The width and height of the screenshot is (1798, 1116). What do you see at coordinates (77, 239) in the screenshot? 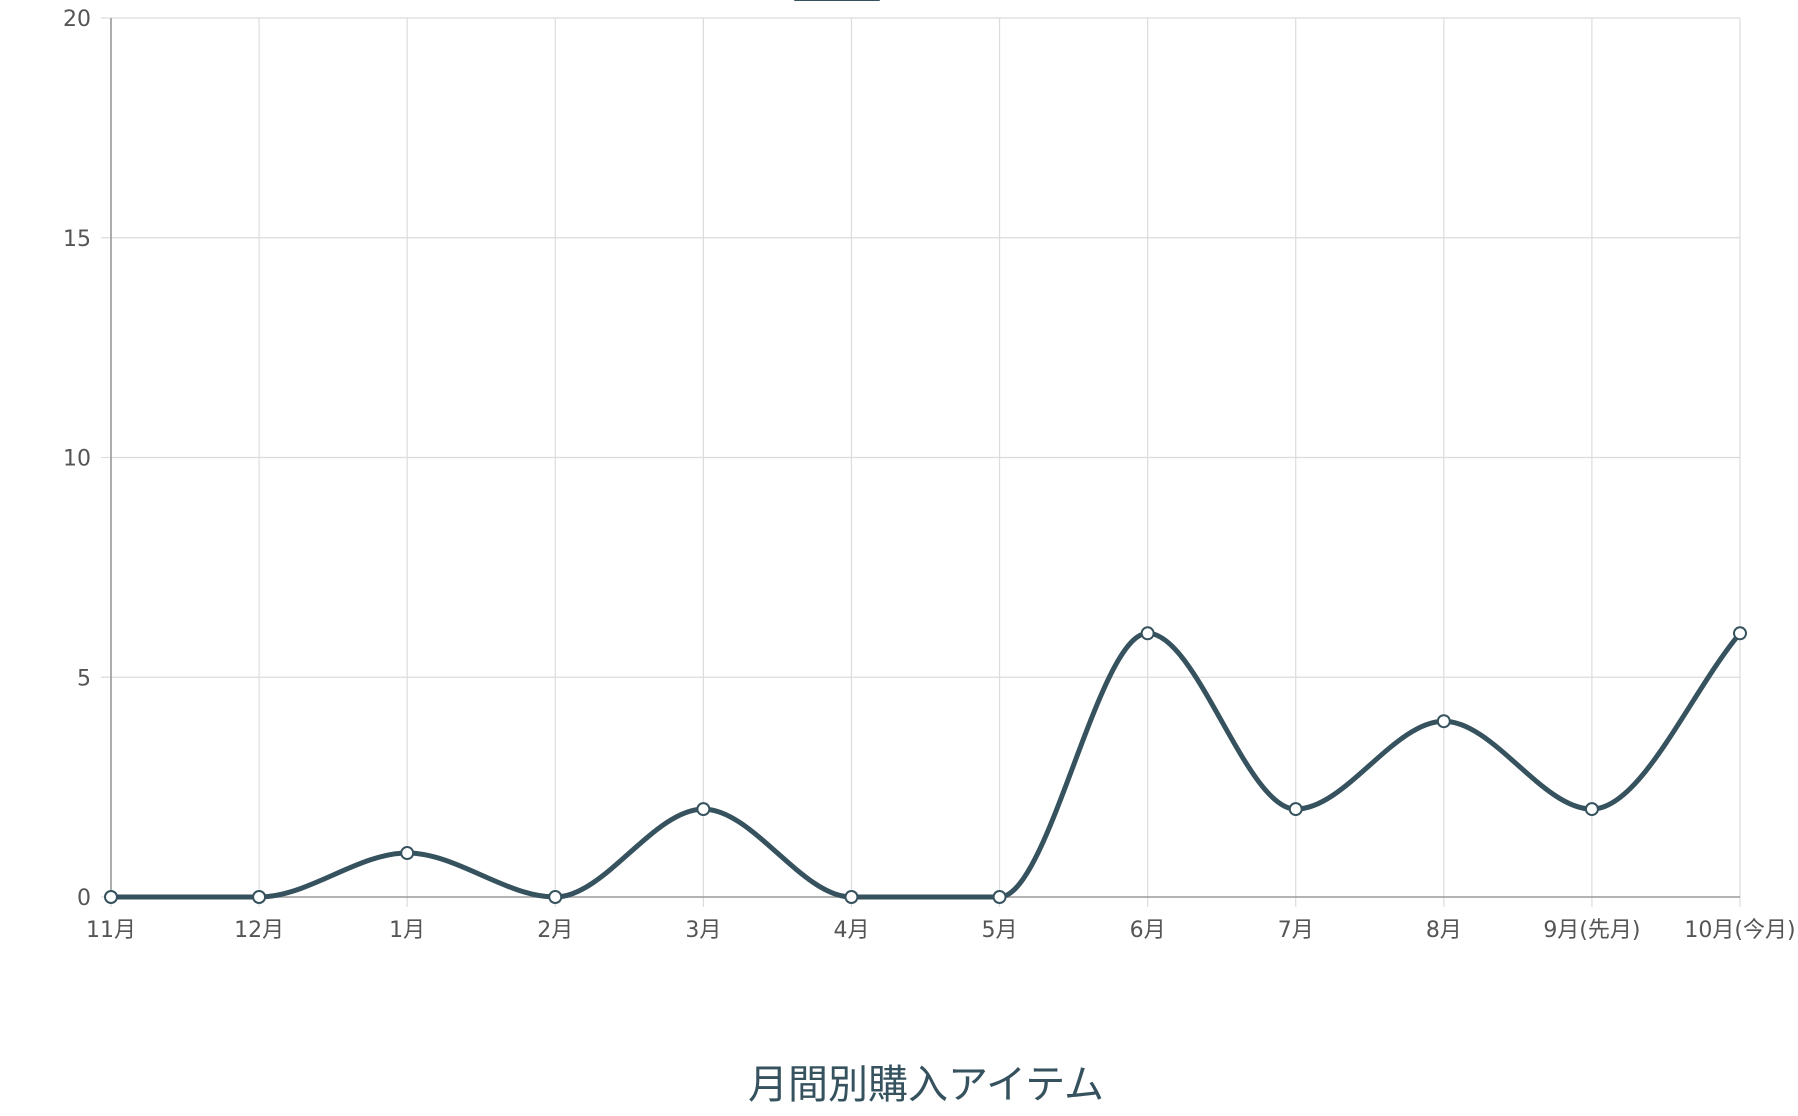
I see `y-tick-label: 15` at bounding box center [77, 239].